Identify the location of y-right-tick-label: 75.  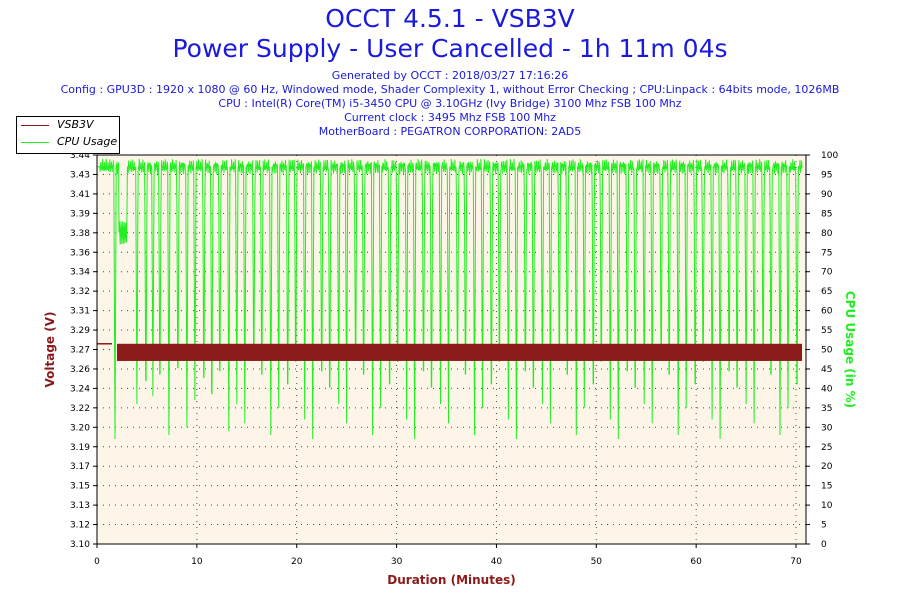
(826, 253).